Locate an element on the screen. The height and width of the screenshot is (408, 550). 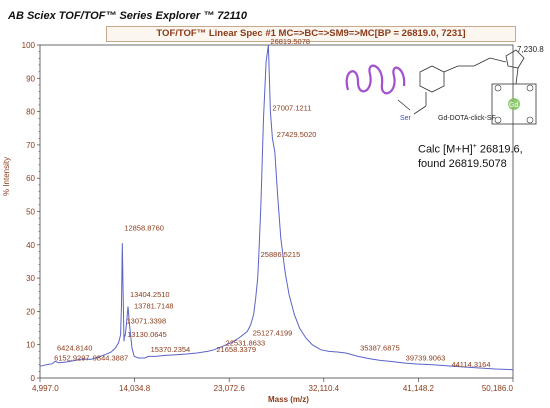
peak-label: 13404.2510 is located at coordinates (150, 294).